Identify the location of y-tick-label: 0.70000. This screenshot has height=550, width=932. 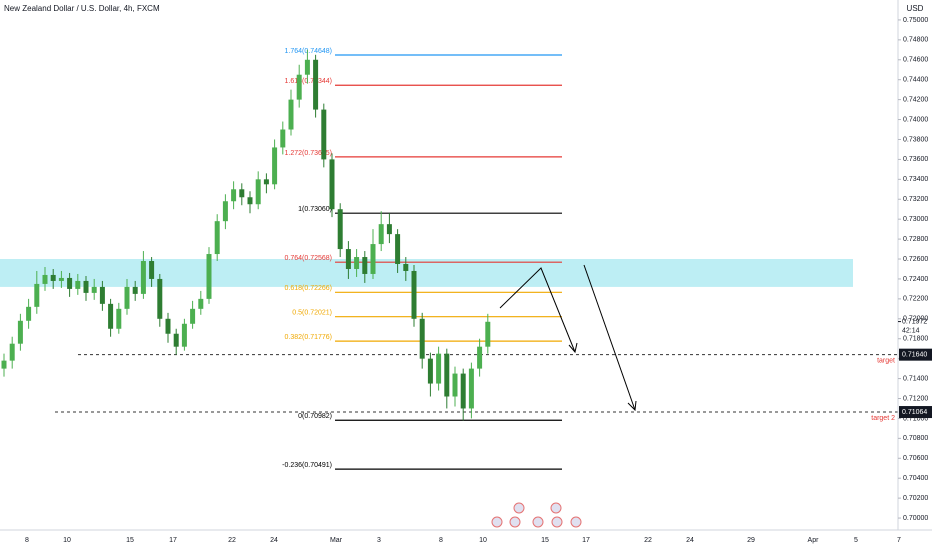
(915, 518).